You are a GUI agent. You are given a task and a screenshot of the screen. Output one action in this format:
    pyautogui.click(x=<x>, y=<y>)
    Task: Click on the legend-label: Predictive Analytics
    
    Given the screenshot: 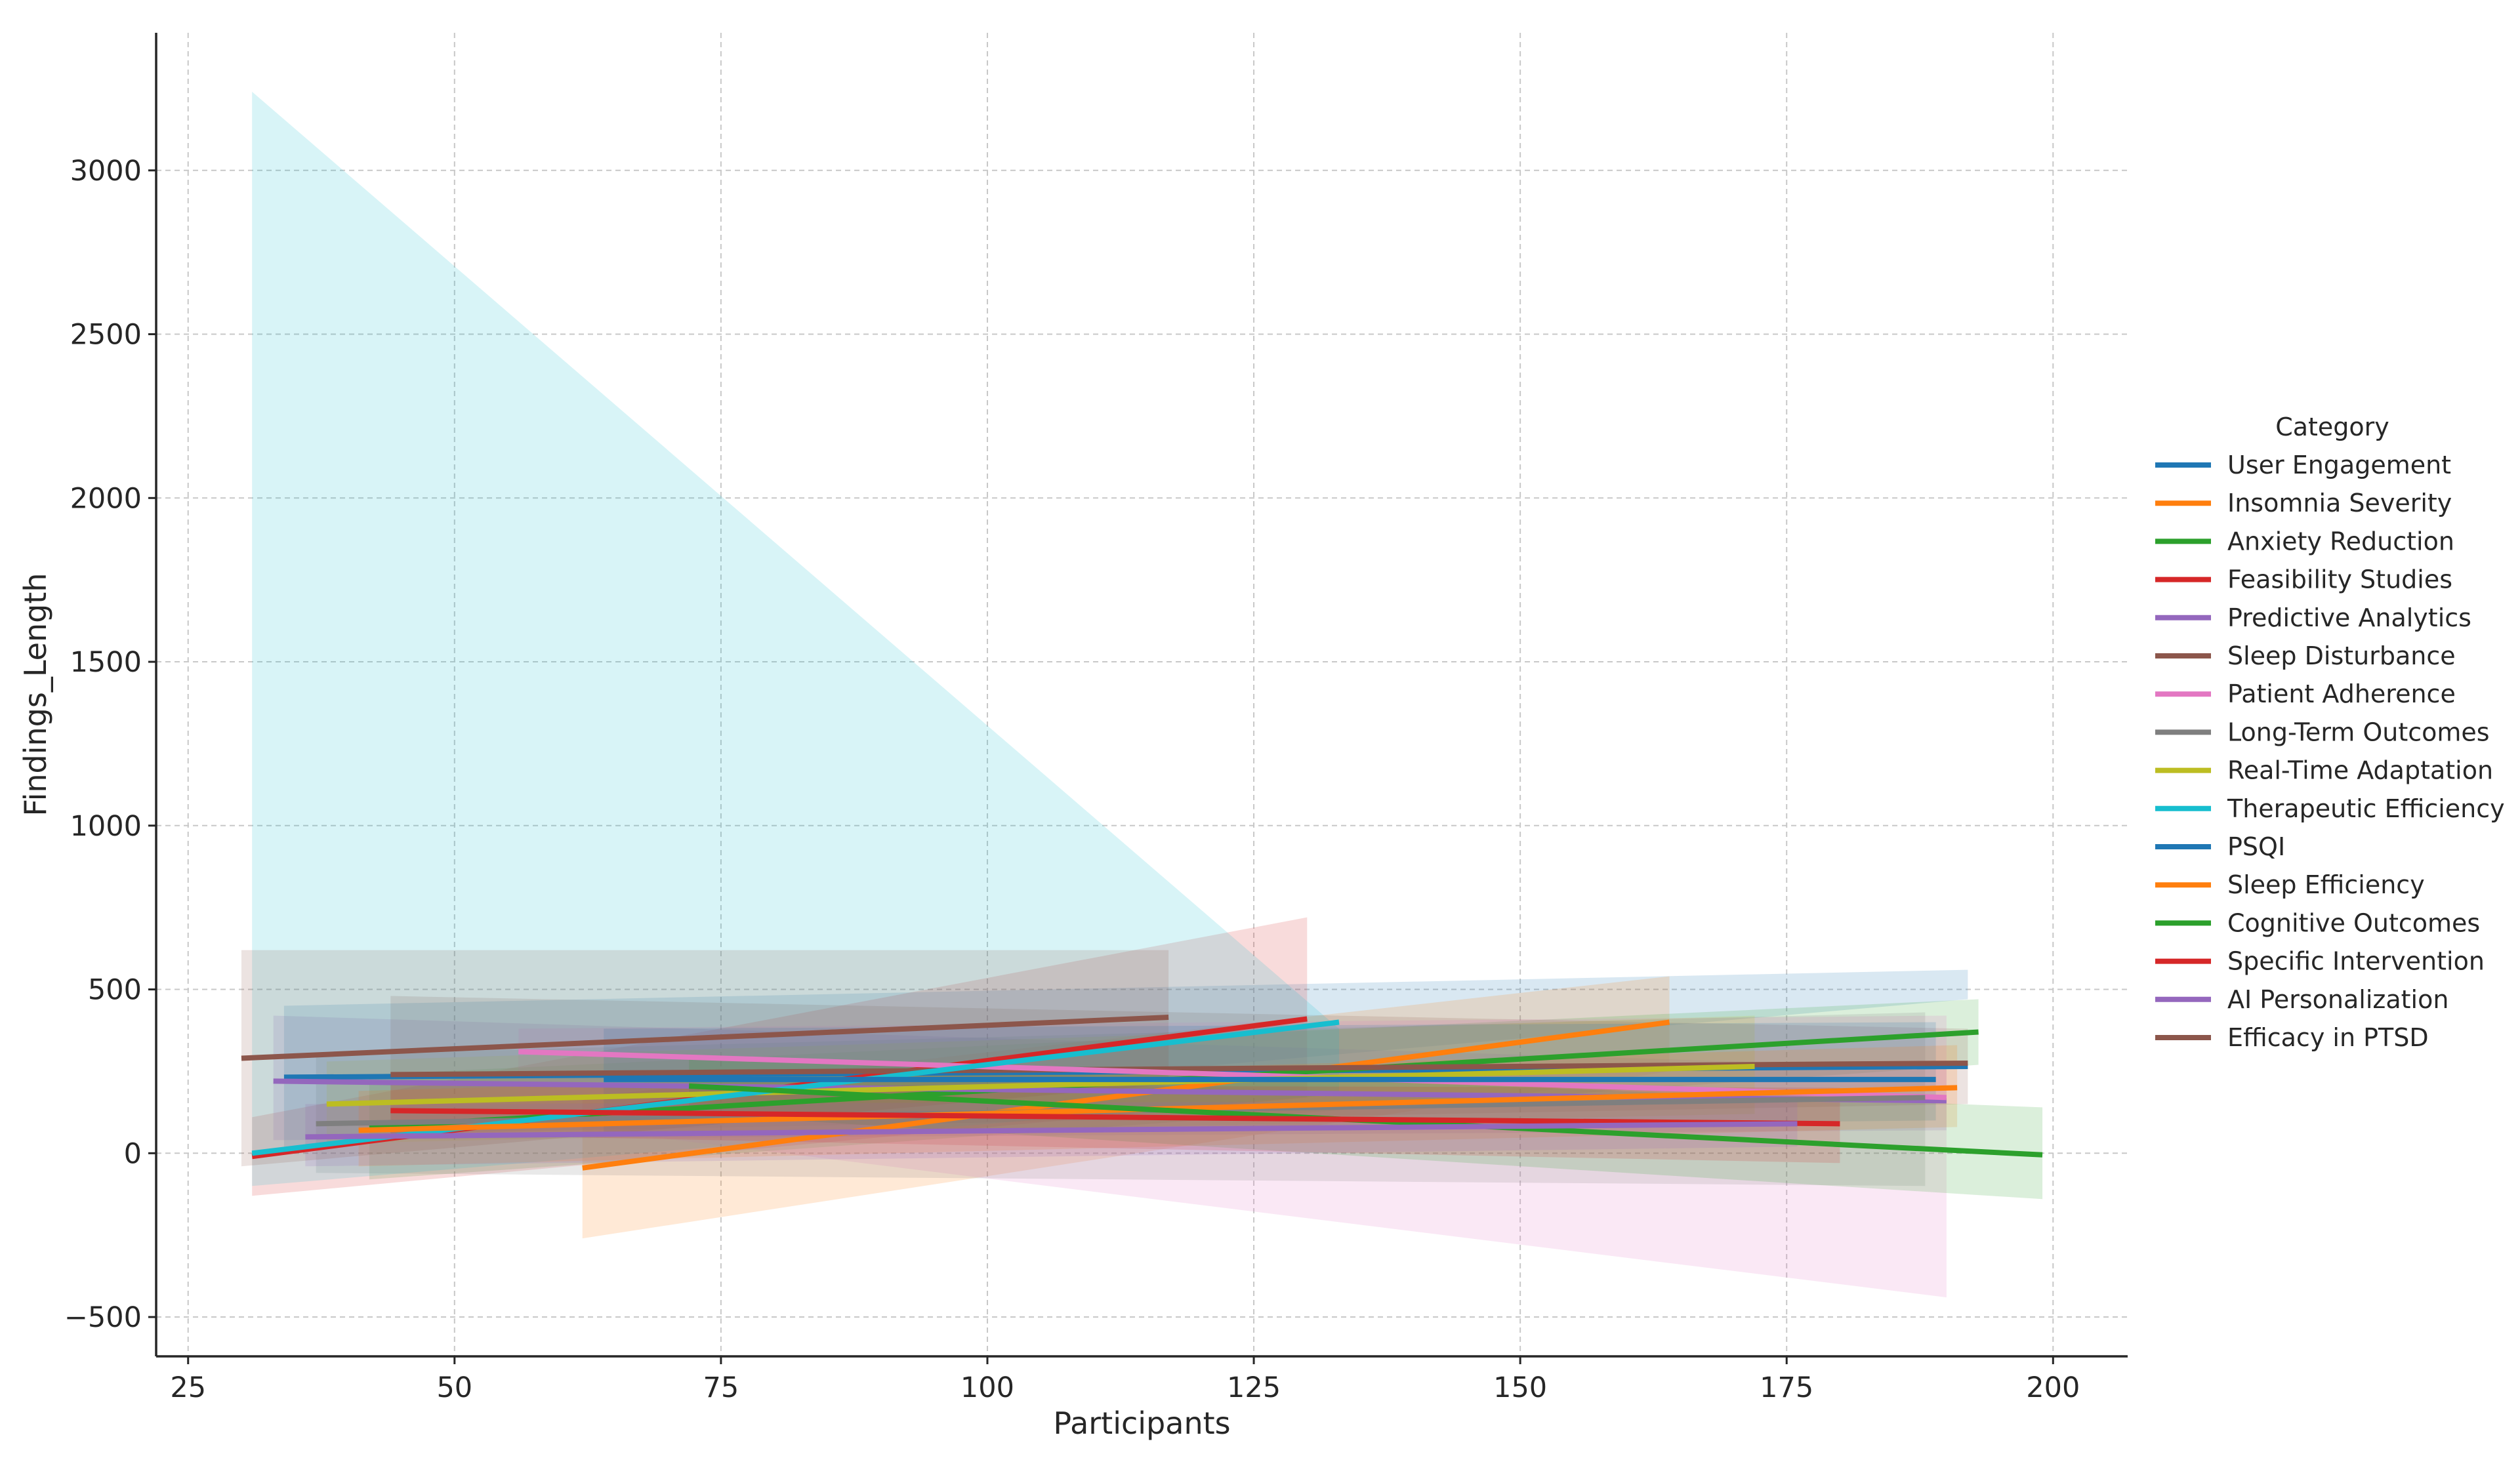 What is the action you would take?
    pyautogui.click(x=2349, y=617)
    